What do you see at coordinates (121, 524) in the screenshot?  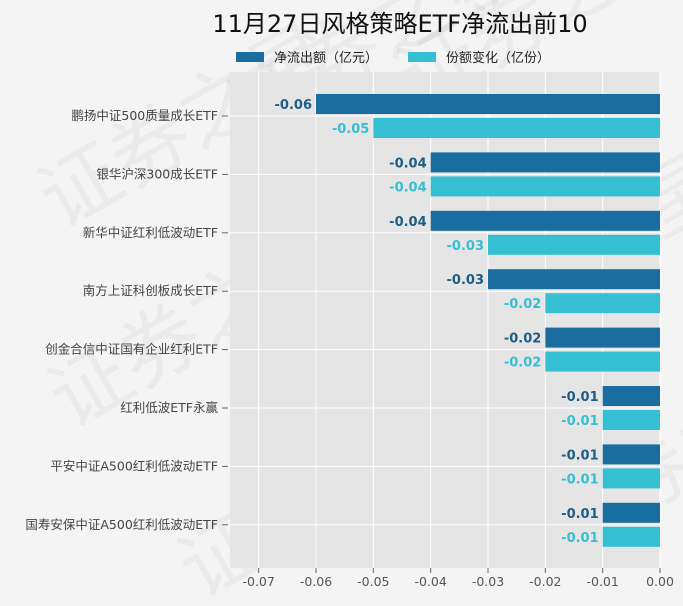 I see `category-label: 国寿安保中证A500红利低波动ETF` at bounding box center [121, 524].